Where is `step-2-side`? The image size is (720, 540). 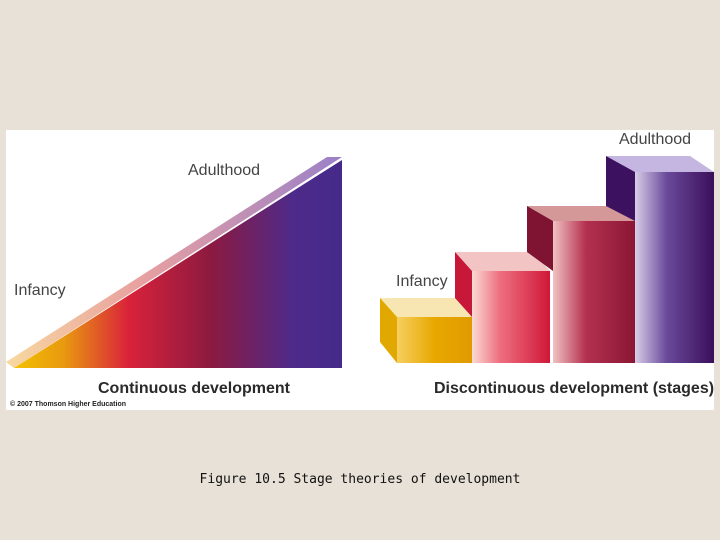 step-2-side is located at coordinates (463, 284).